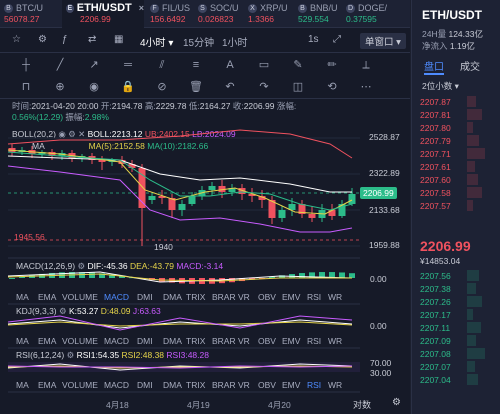 The width and height of the screenshot is (500, 414). Describe the element at coordinates (235, 43) in the screenshot. I see `timeframe-1h: 1小时` at that location.